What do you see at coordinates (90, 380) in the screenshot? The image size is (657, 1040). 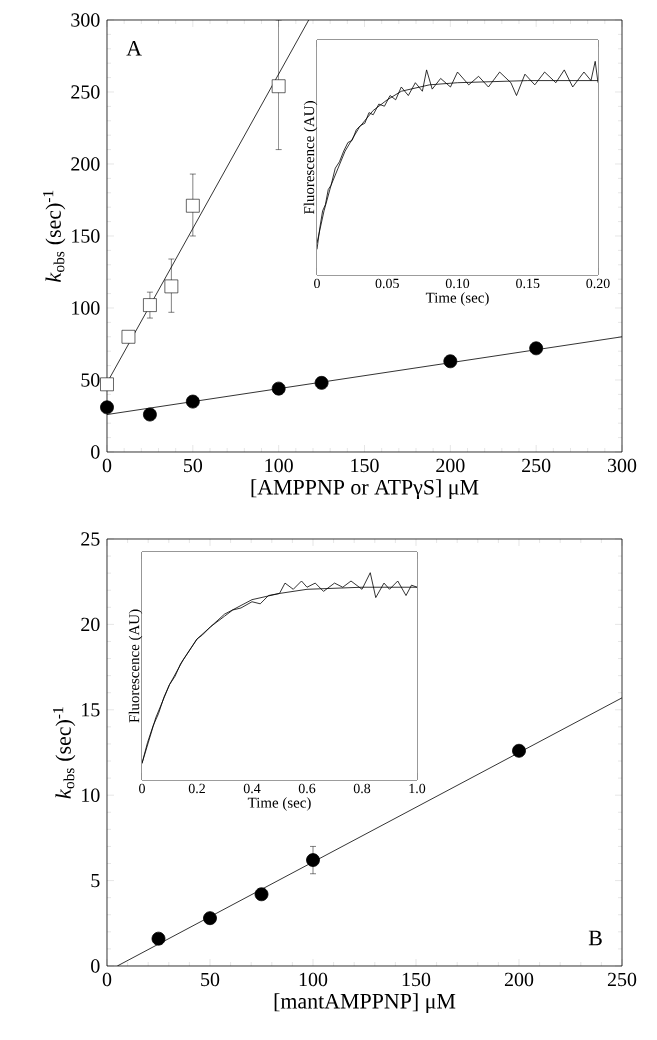 I see `y-tick-label: 50` at bounding box center [90, 380].